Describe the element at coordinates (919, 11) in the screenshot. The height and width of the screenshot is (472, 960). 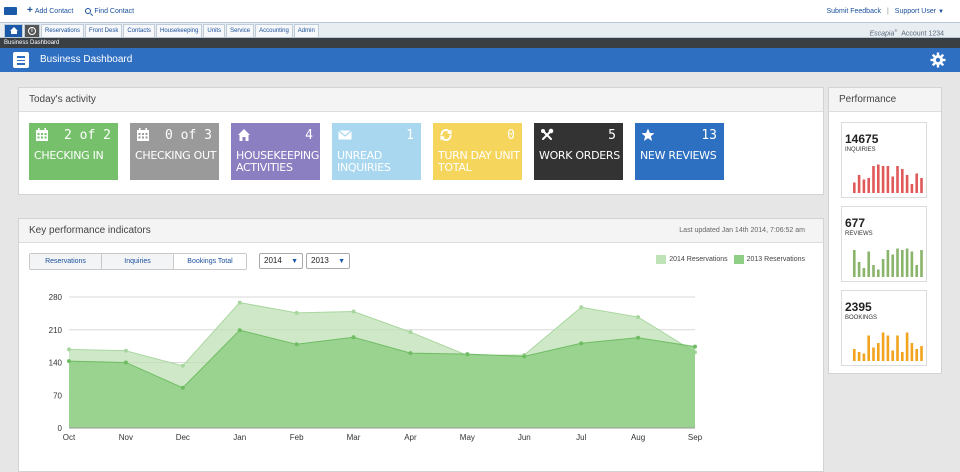
I see `support-user-menu: Support User ▼` at that location.